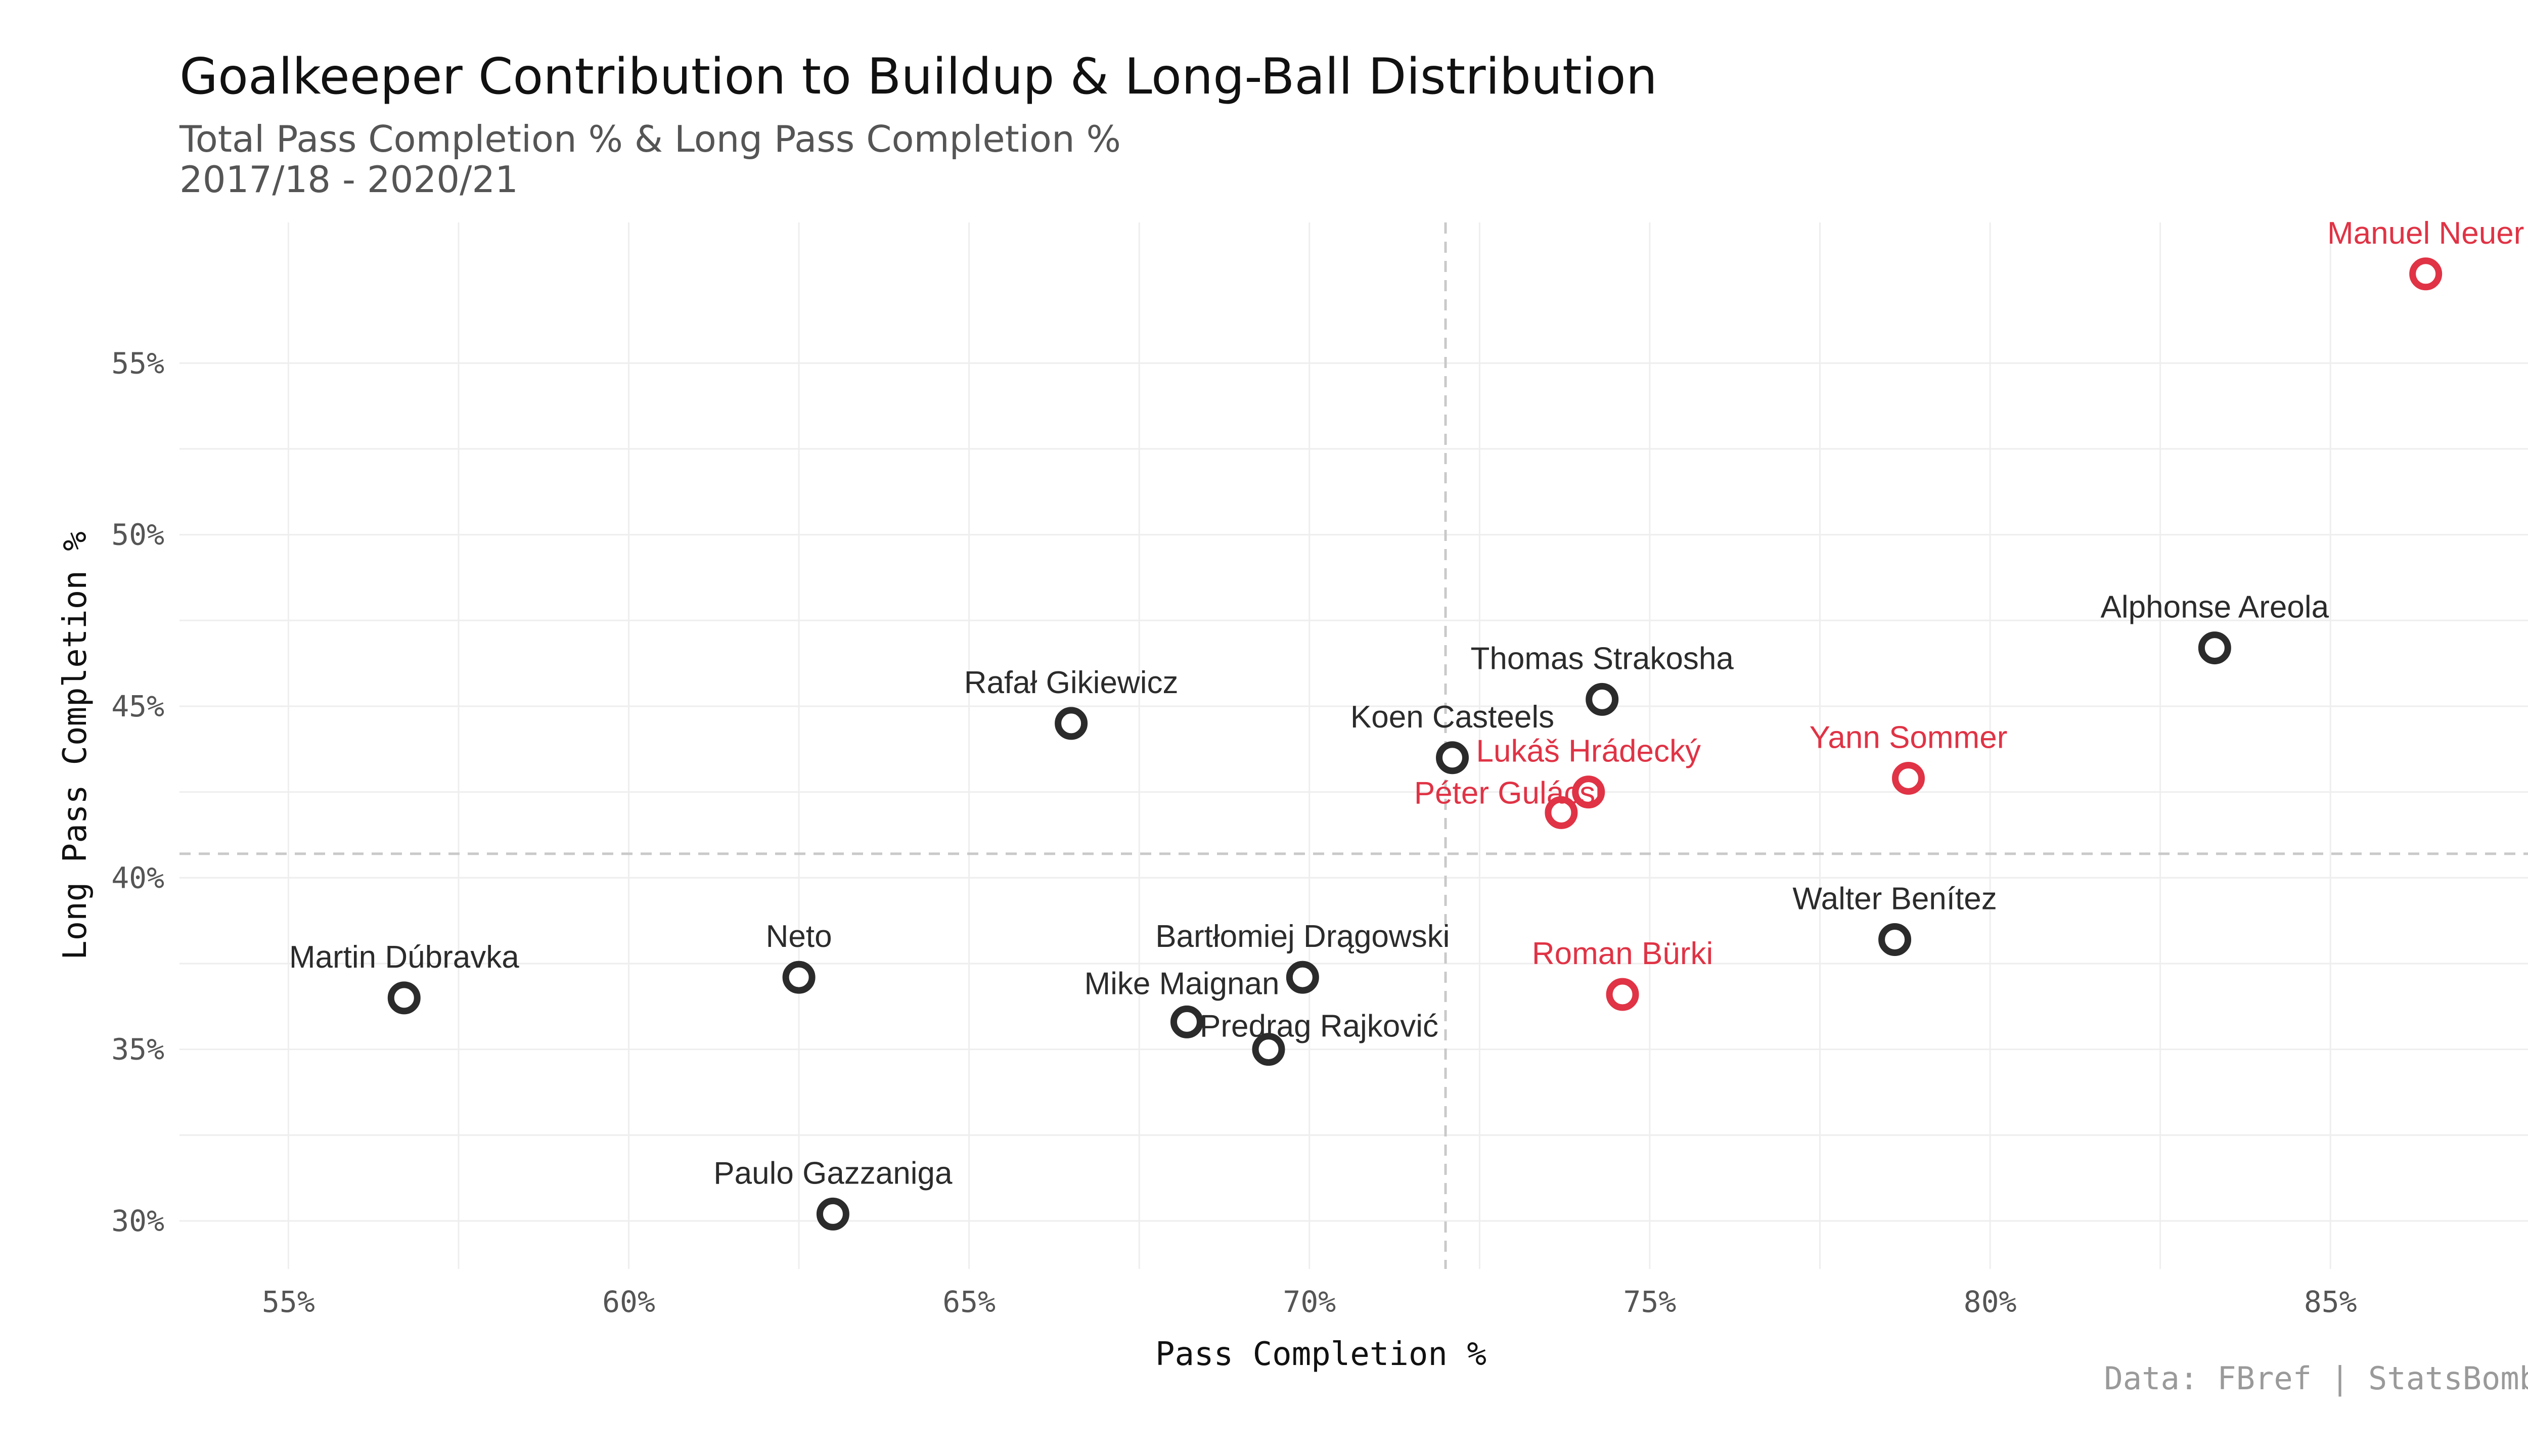 This screenshot has height=1456, width=2528. Describe the element at coordinates (1452, 717) in the screenshot. I see `point-label: Koen Casteels` at that location.